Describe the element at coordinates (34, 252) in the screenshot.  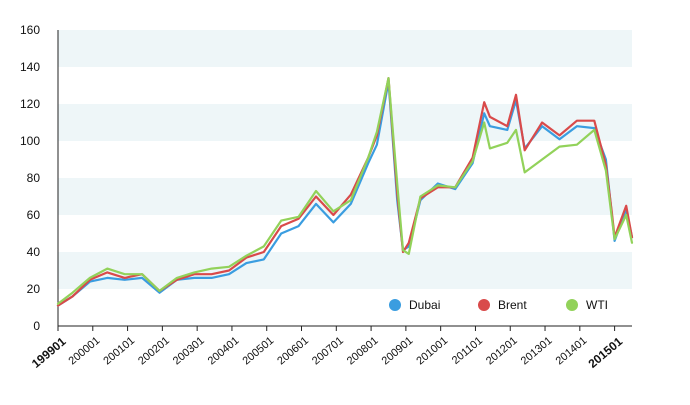
I see `y-tick-label: 40` at that location.